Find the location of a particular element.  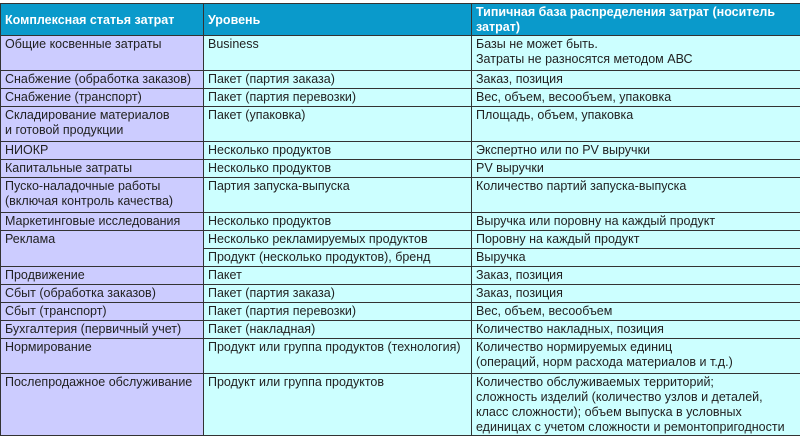

cell-text-line: (включая контроль качества) is located at coordinates (102, 201).